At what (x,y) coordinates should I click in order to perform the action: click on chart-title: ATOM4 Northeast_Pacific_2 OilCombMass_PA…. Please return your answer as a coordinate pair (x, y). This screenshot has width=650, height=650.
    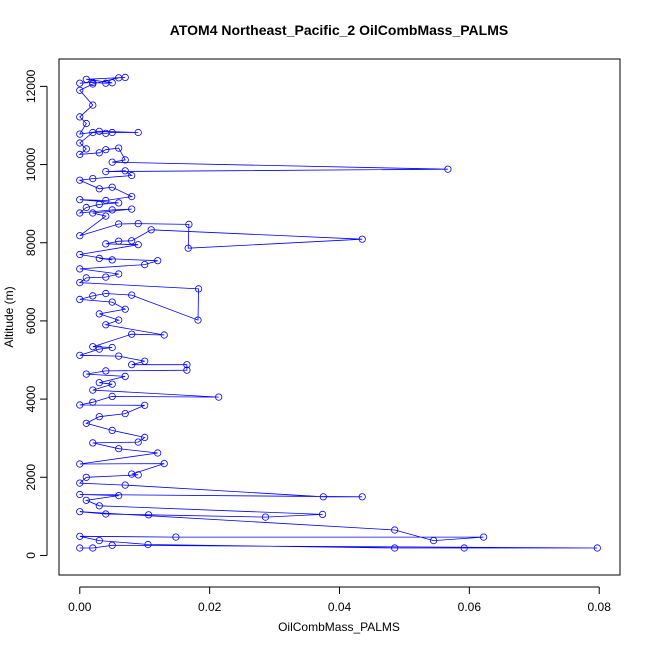
    Looking at the image, I should click on (339, 30).